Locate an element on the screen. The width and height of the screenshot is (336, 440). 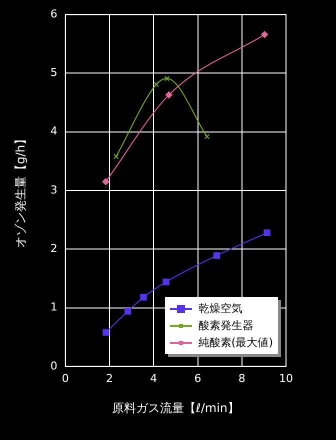
y-tick-label: 2 is located at coordinates (54, 248).